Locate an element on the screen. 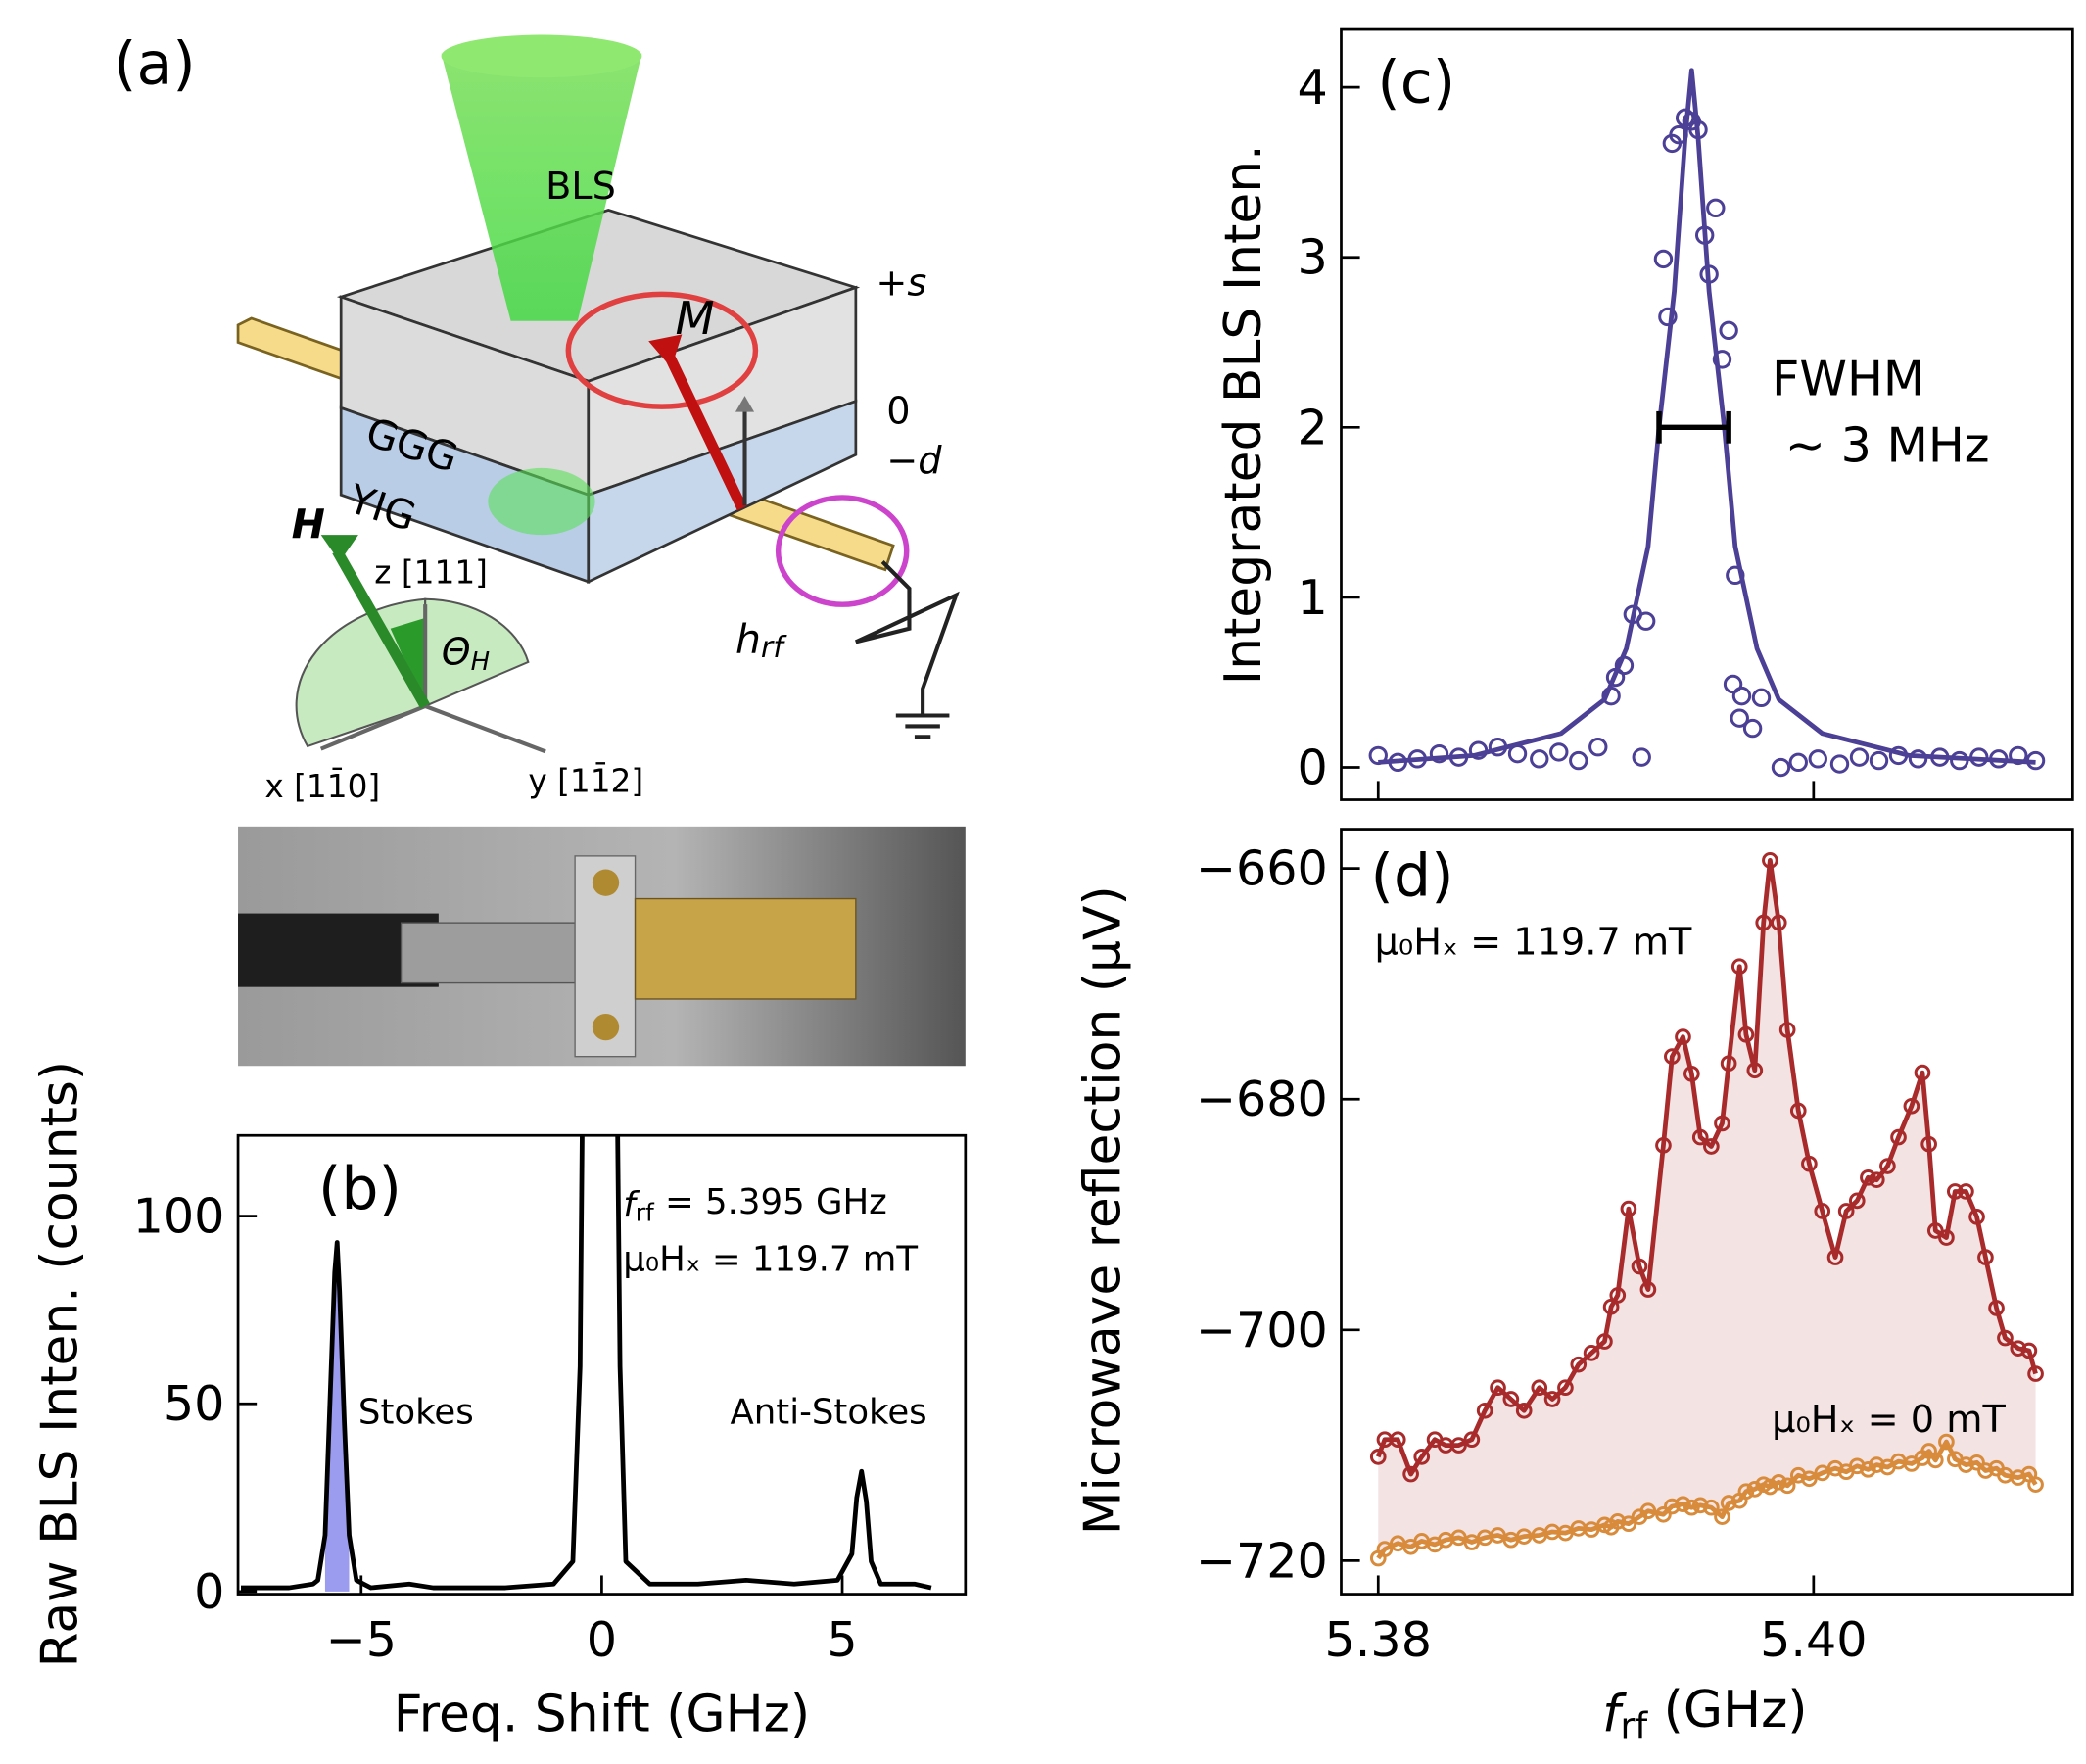 The width and height of the screenshot is (2086, 1764). angle-plane is located at coordinates (477, 652).